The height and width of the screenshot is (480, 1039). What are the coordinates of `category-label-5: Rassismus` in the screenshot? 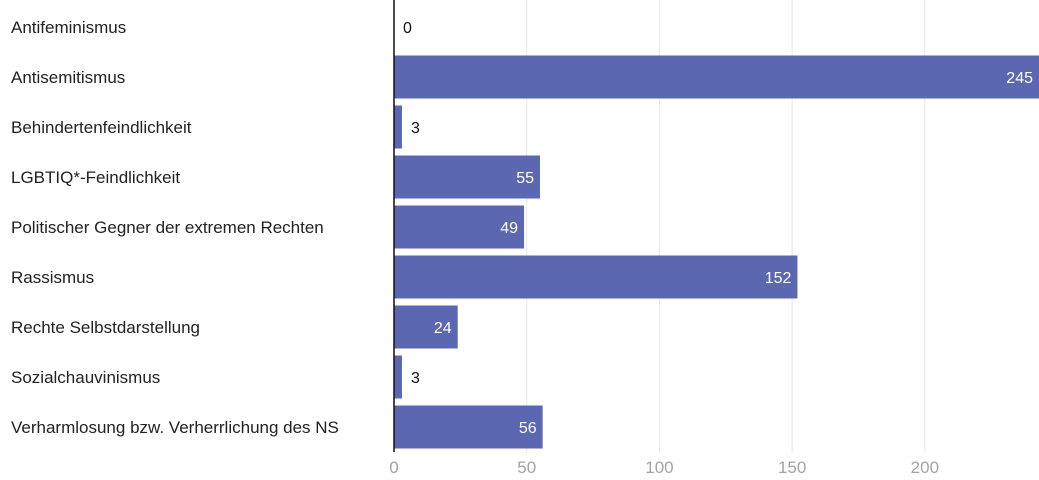 It's located at (52, 277).